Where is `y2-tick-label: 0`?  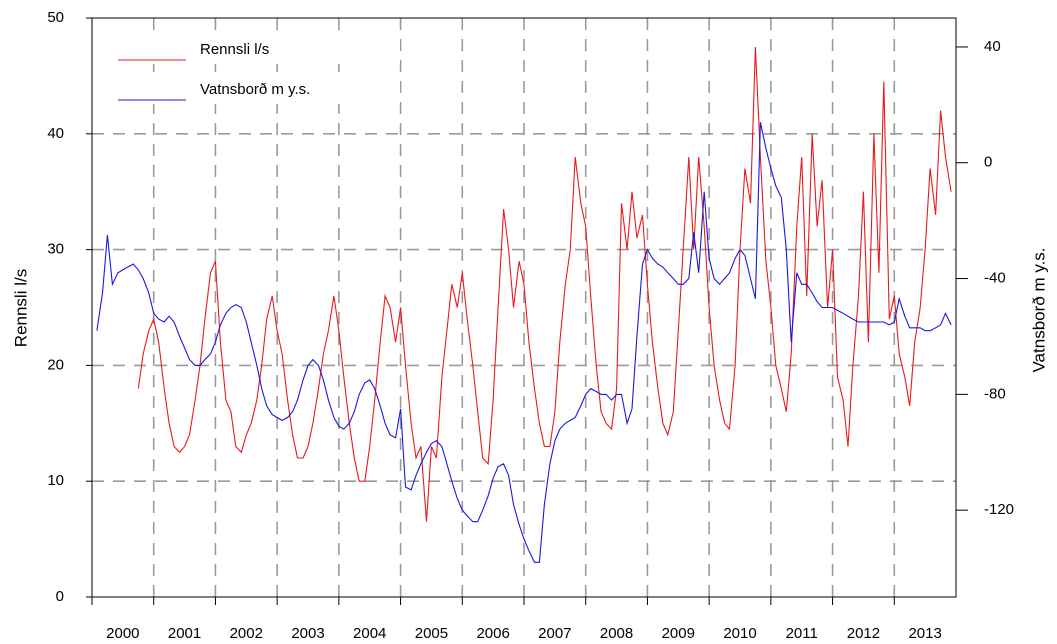 y2-tick-label: 0 is located at coordinates (988, 162).